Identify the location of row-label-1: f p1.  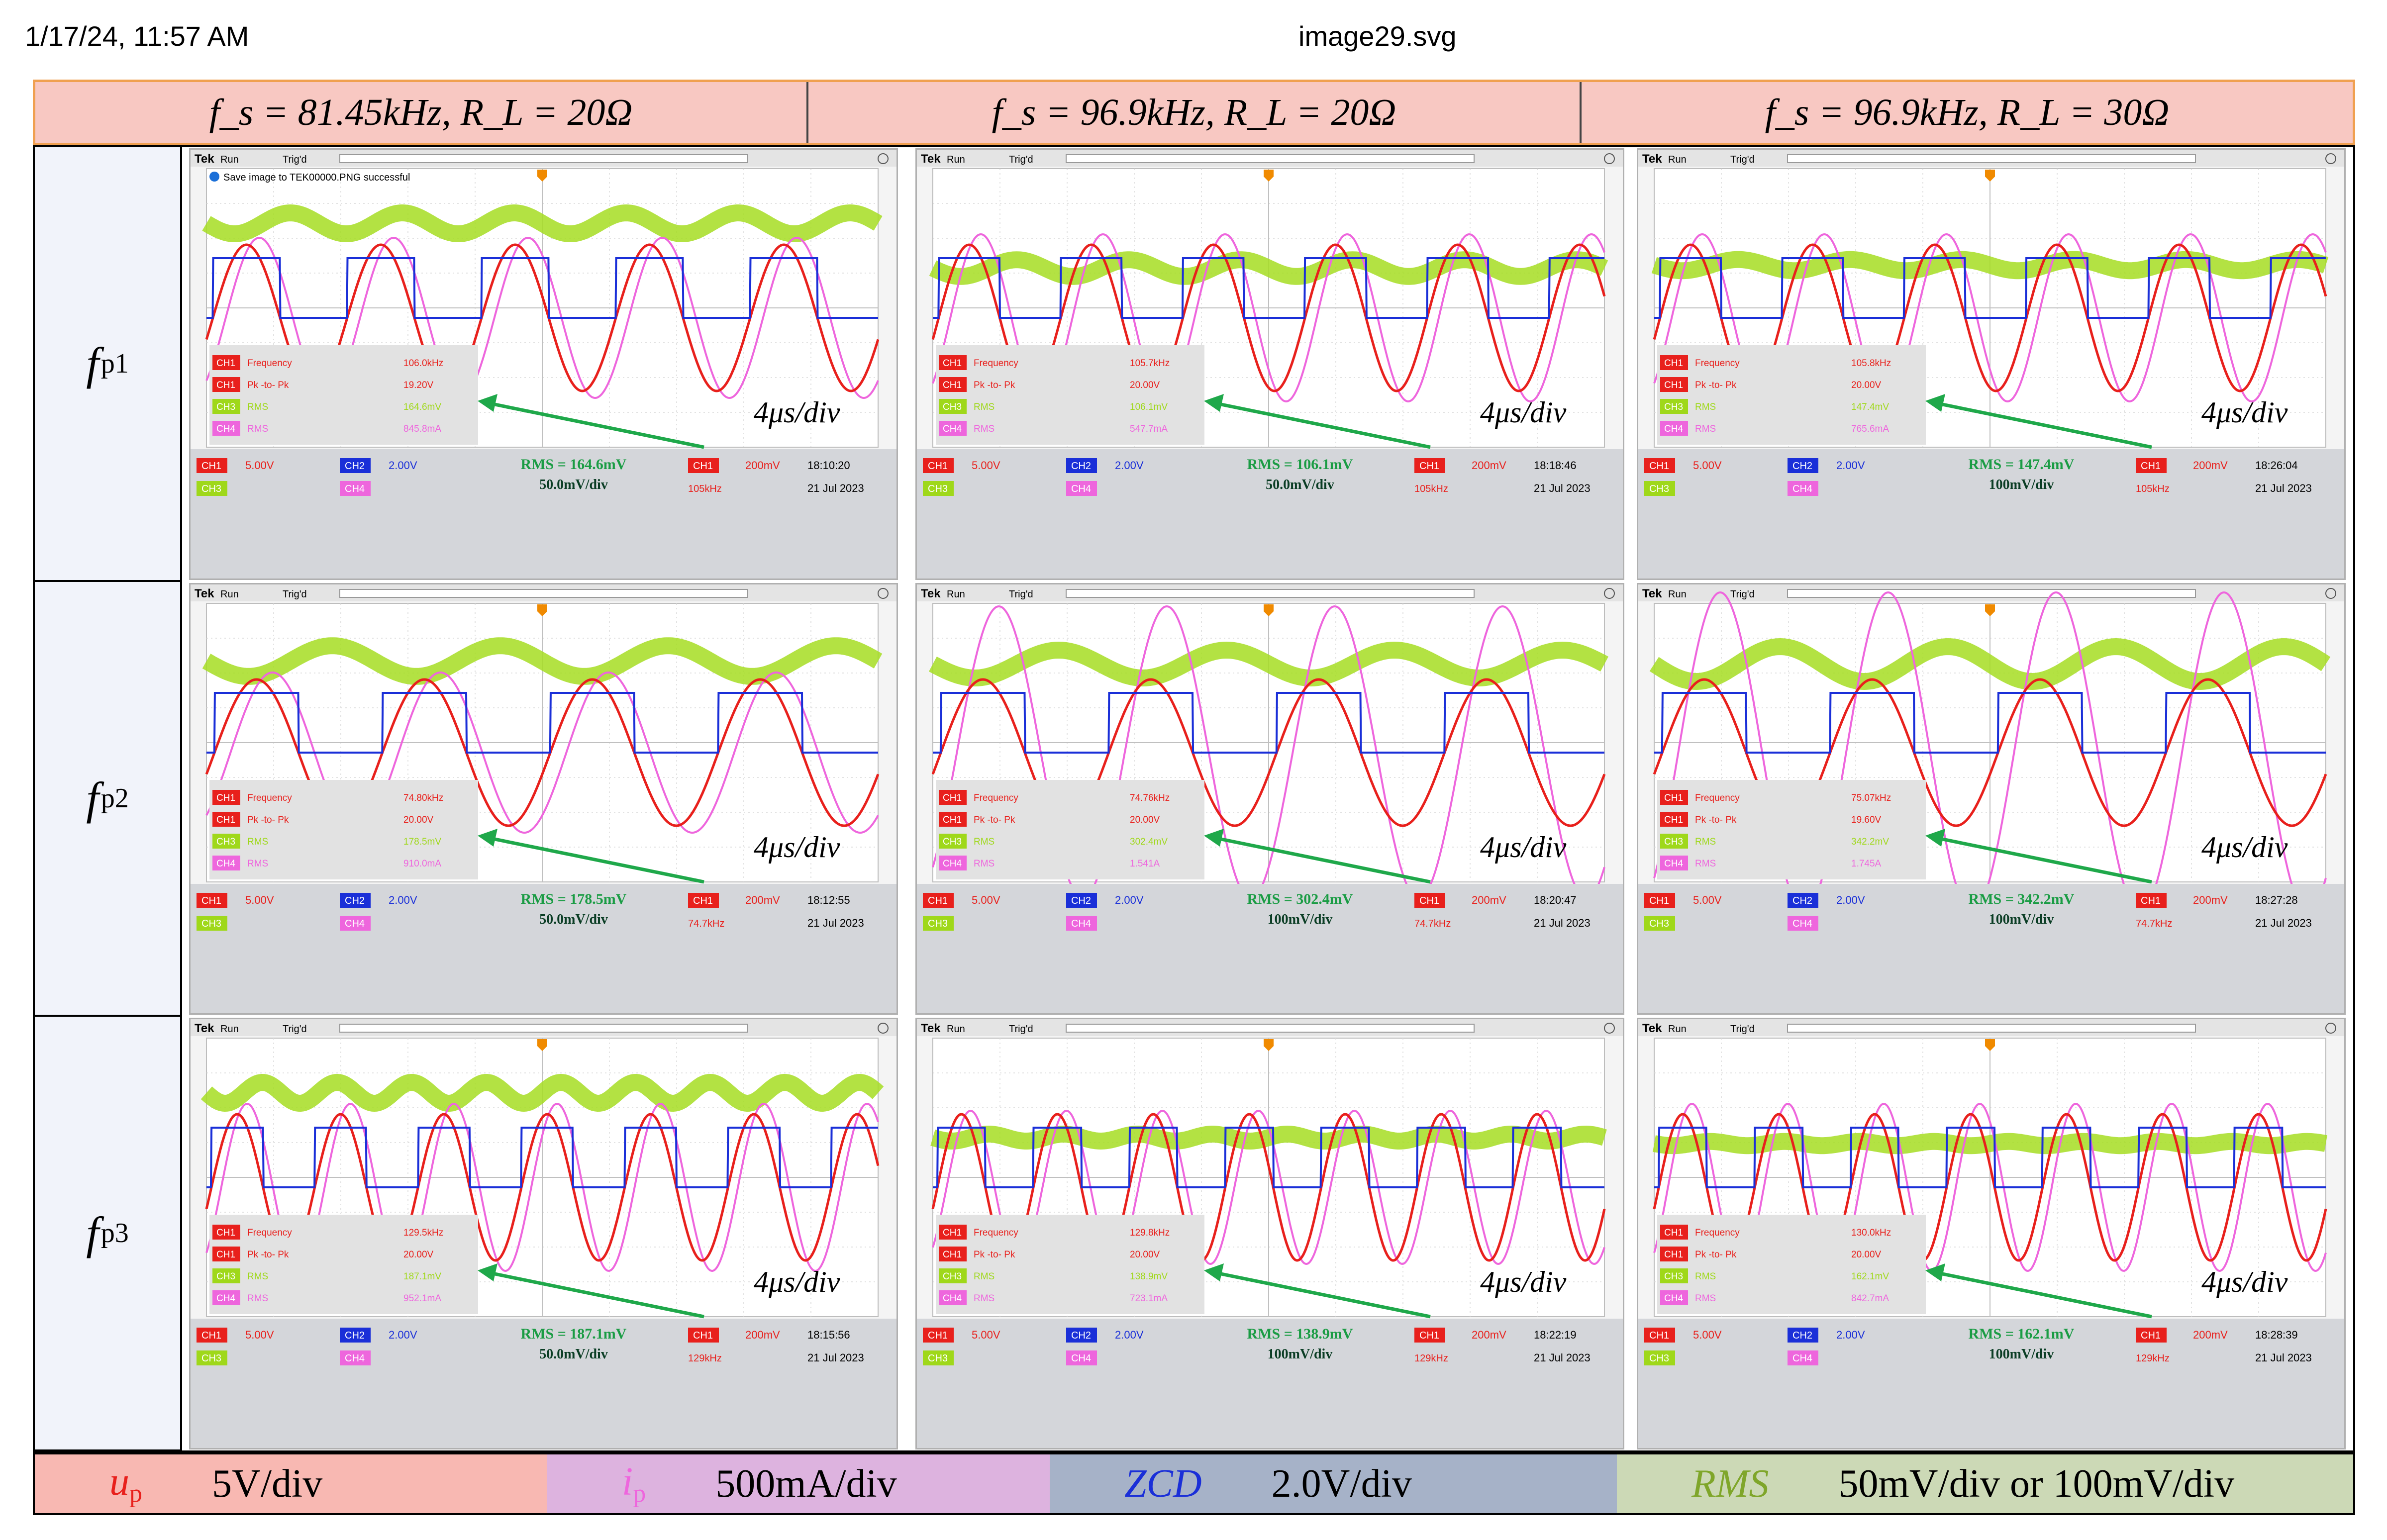
(108, 364).